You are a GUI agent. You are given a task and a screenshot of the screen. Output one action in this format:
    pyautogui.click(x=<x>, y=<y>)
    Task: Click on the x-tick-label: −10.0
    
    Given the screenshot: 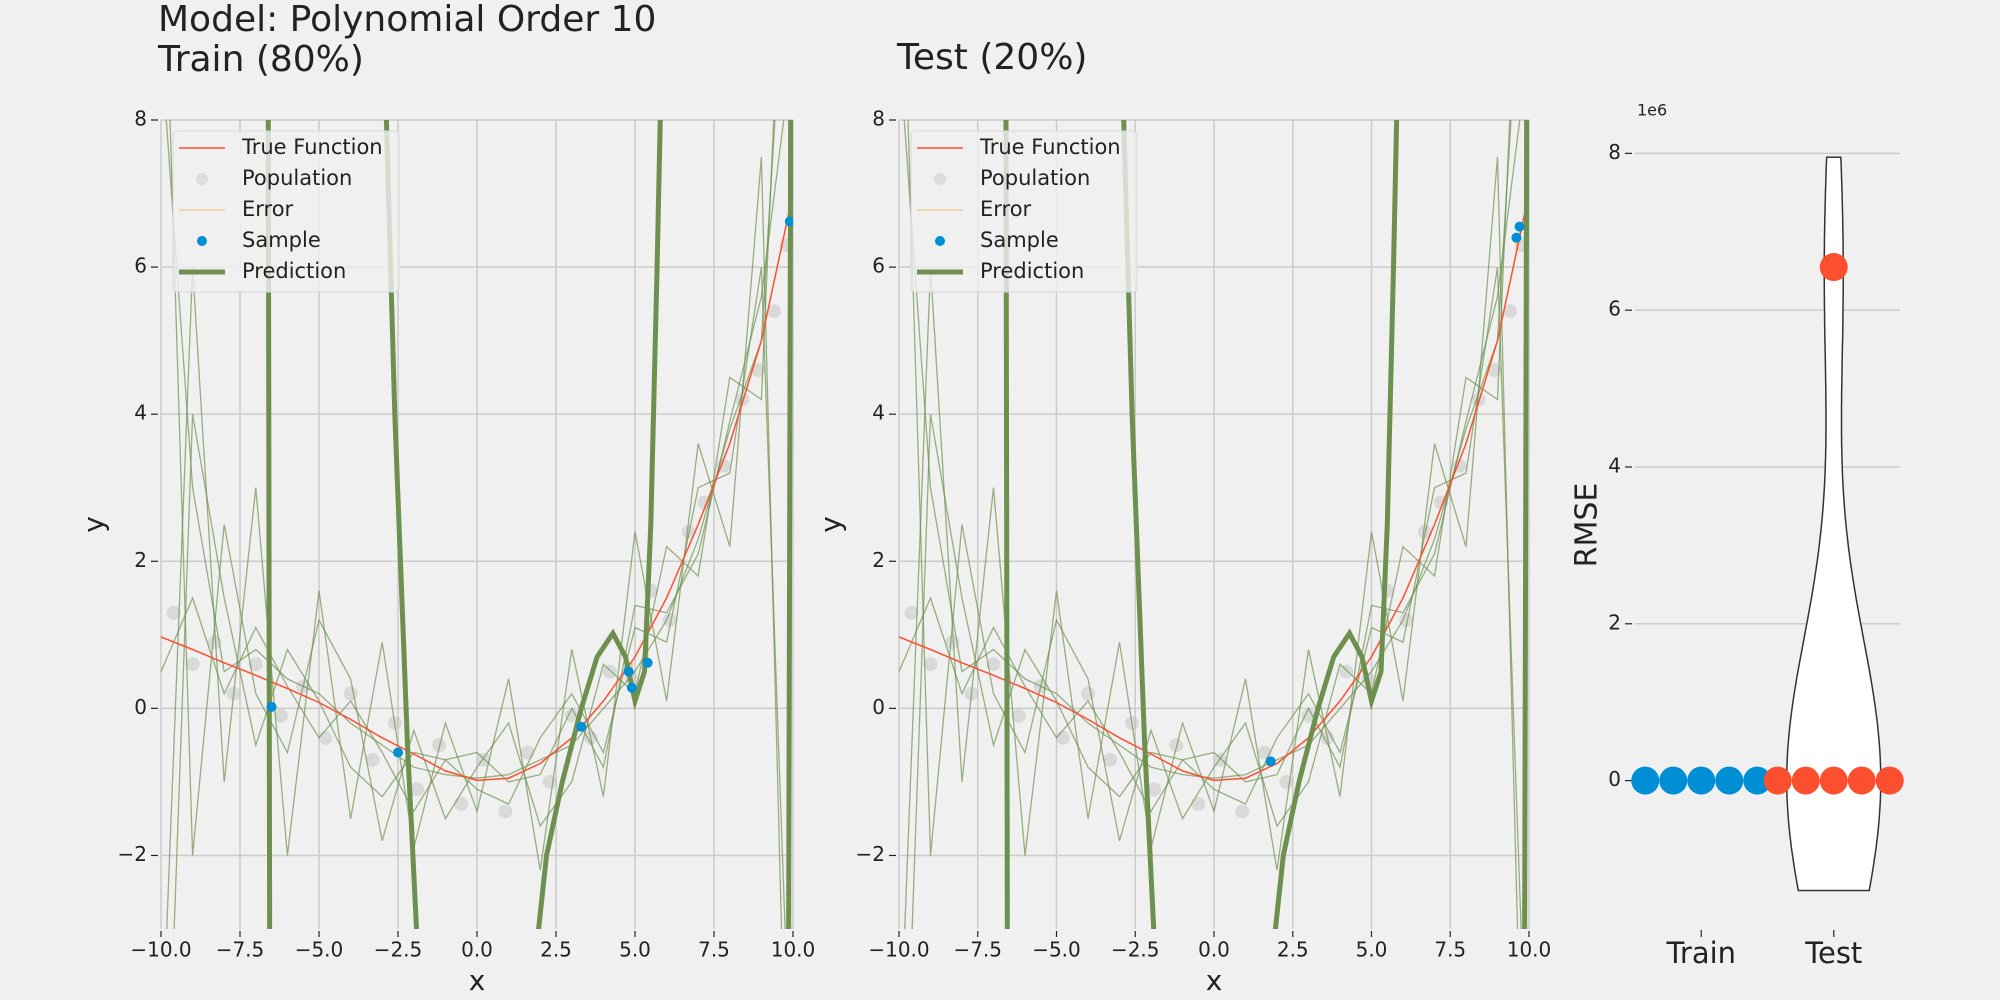 What is the action you would take?
    pyautogui.click(x=160, y=950)
    